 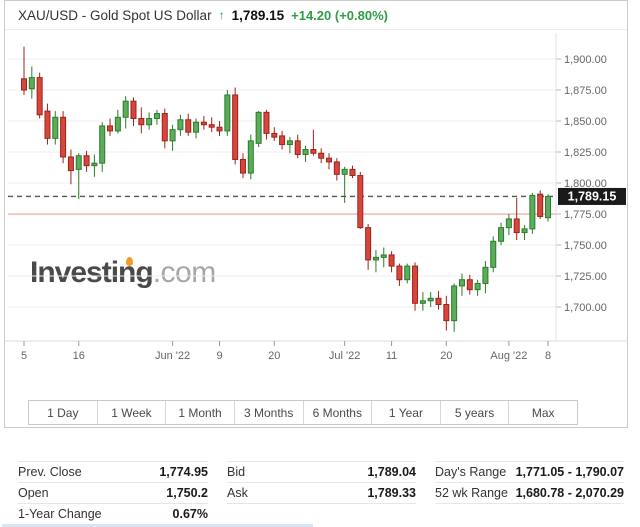 I want to click on timeframe-button-max: Max, so click(x=542, y=412).